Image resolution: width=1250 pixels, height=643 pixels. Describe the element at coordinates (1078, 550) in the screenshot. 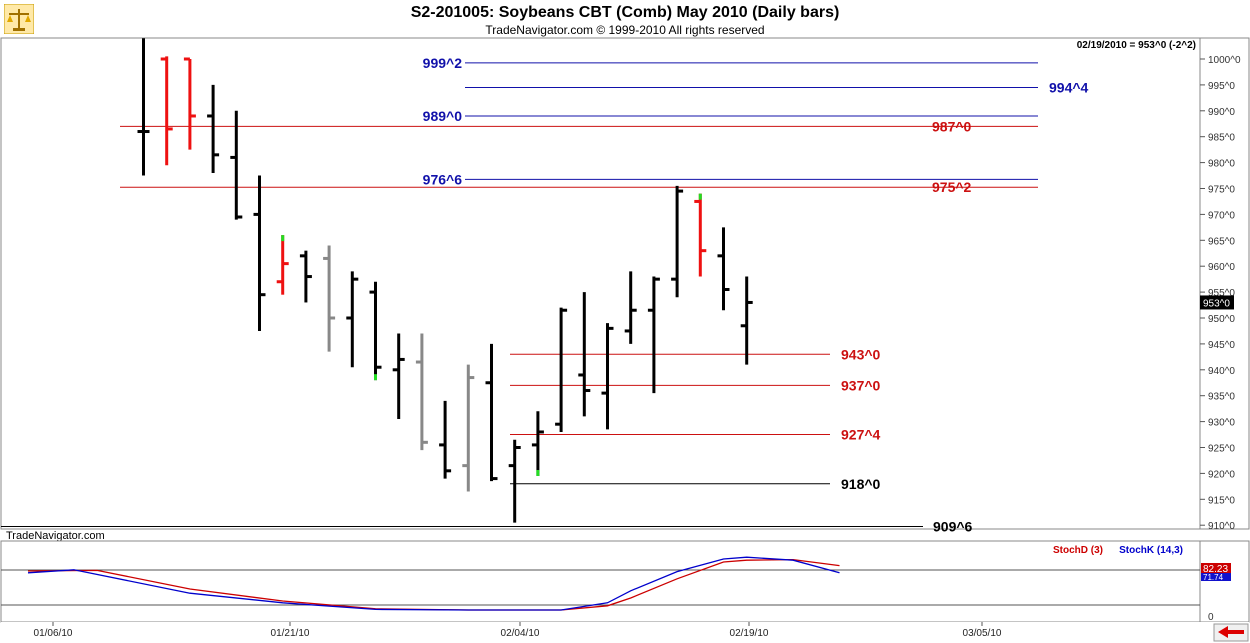

I see `legend-stoch-d: StochD (3)` at that location.